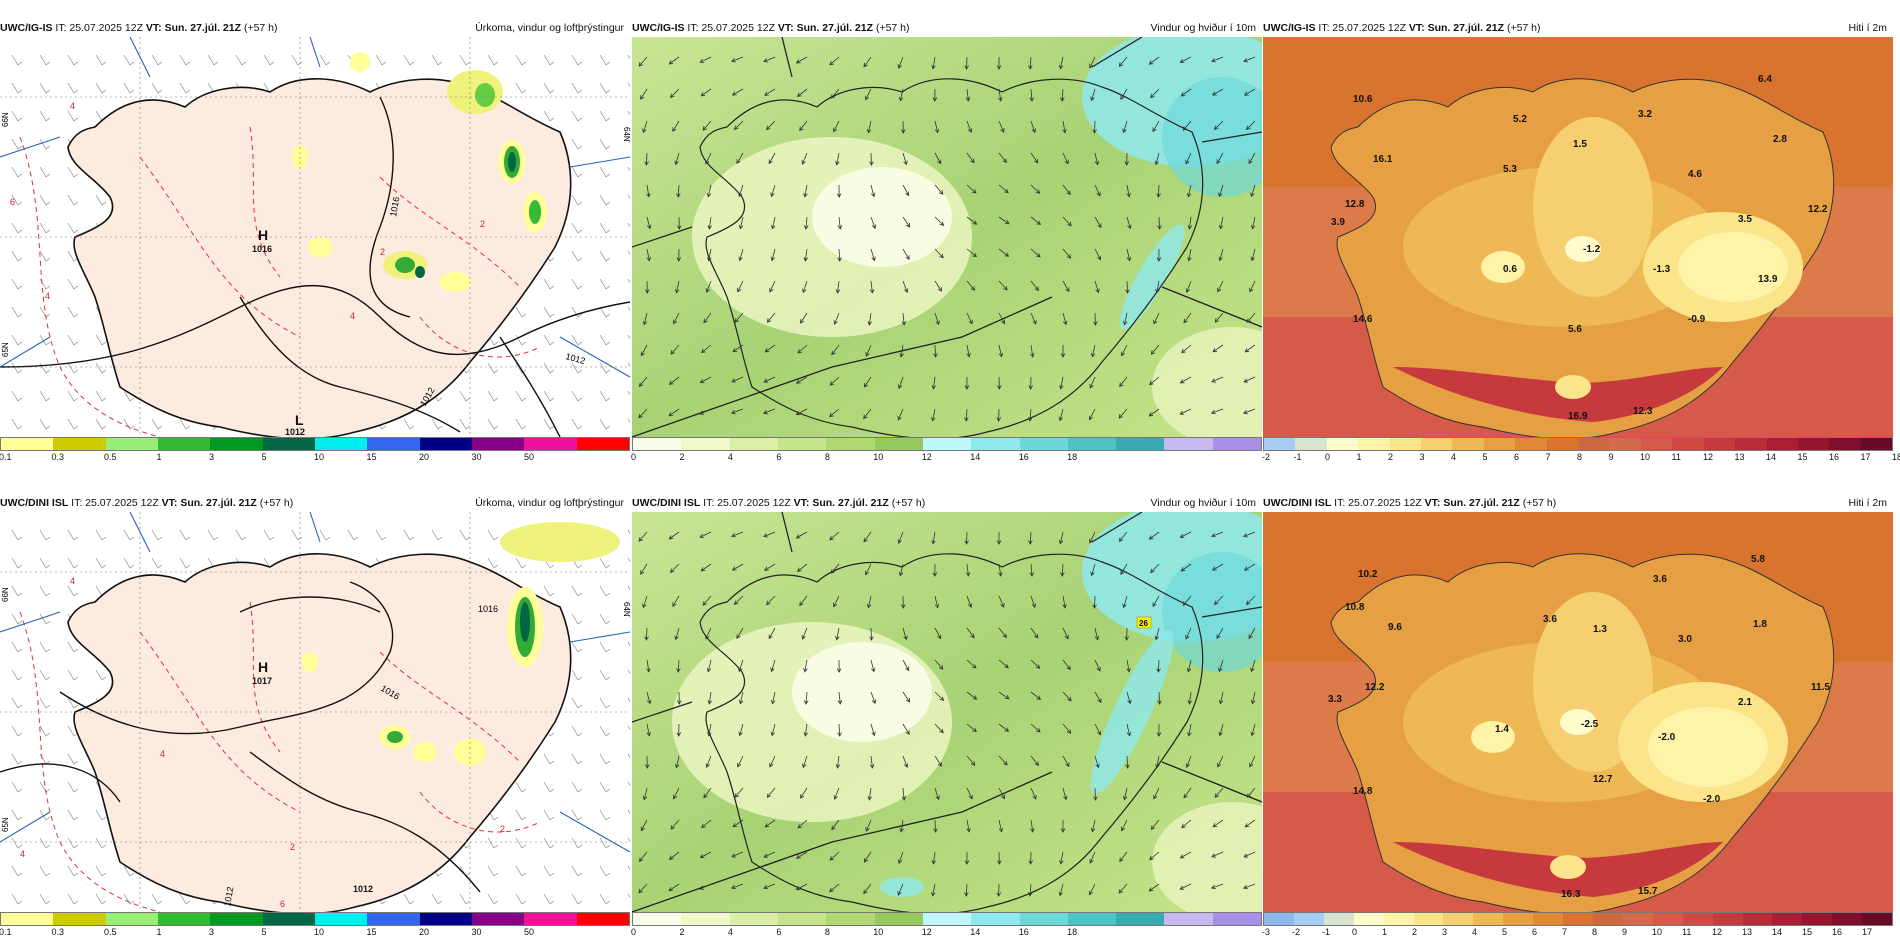 The width and height of the screenshot is (1900, 950). What do you see at coordinates (394, 206) in the screenshot?
I see `isobar-label: 1016` at bounding box center [394, 206].